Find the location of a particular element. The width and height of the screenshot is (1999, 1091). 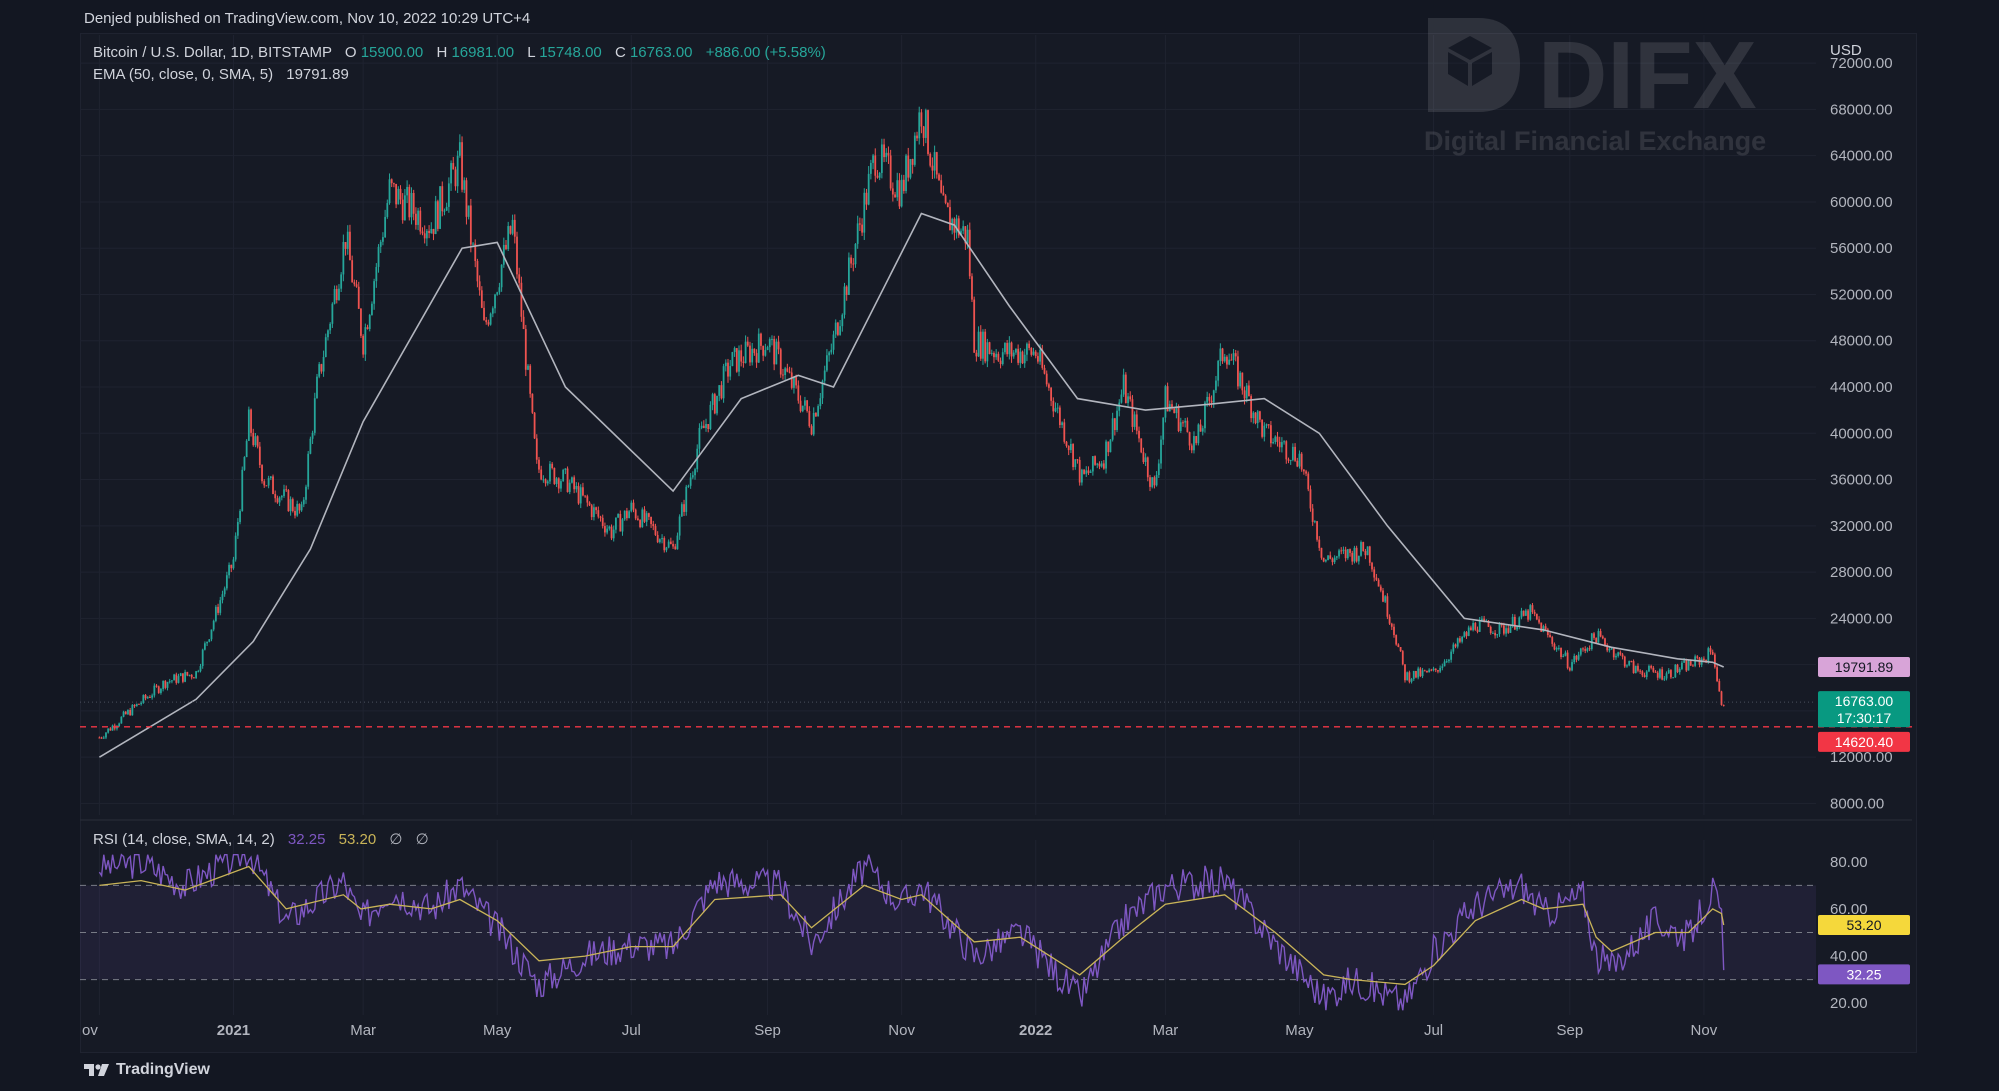

tradingview-footer: TradingView is located at coordinates (147, 1070).